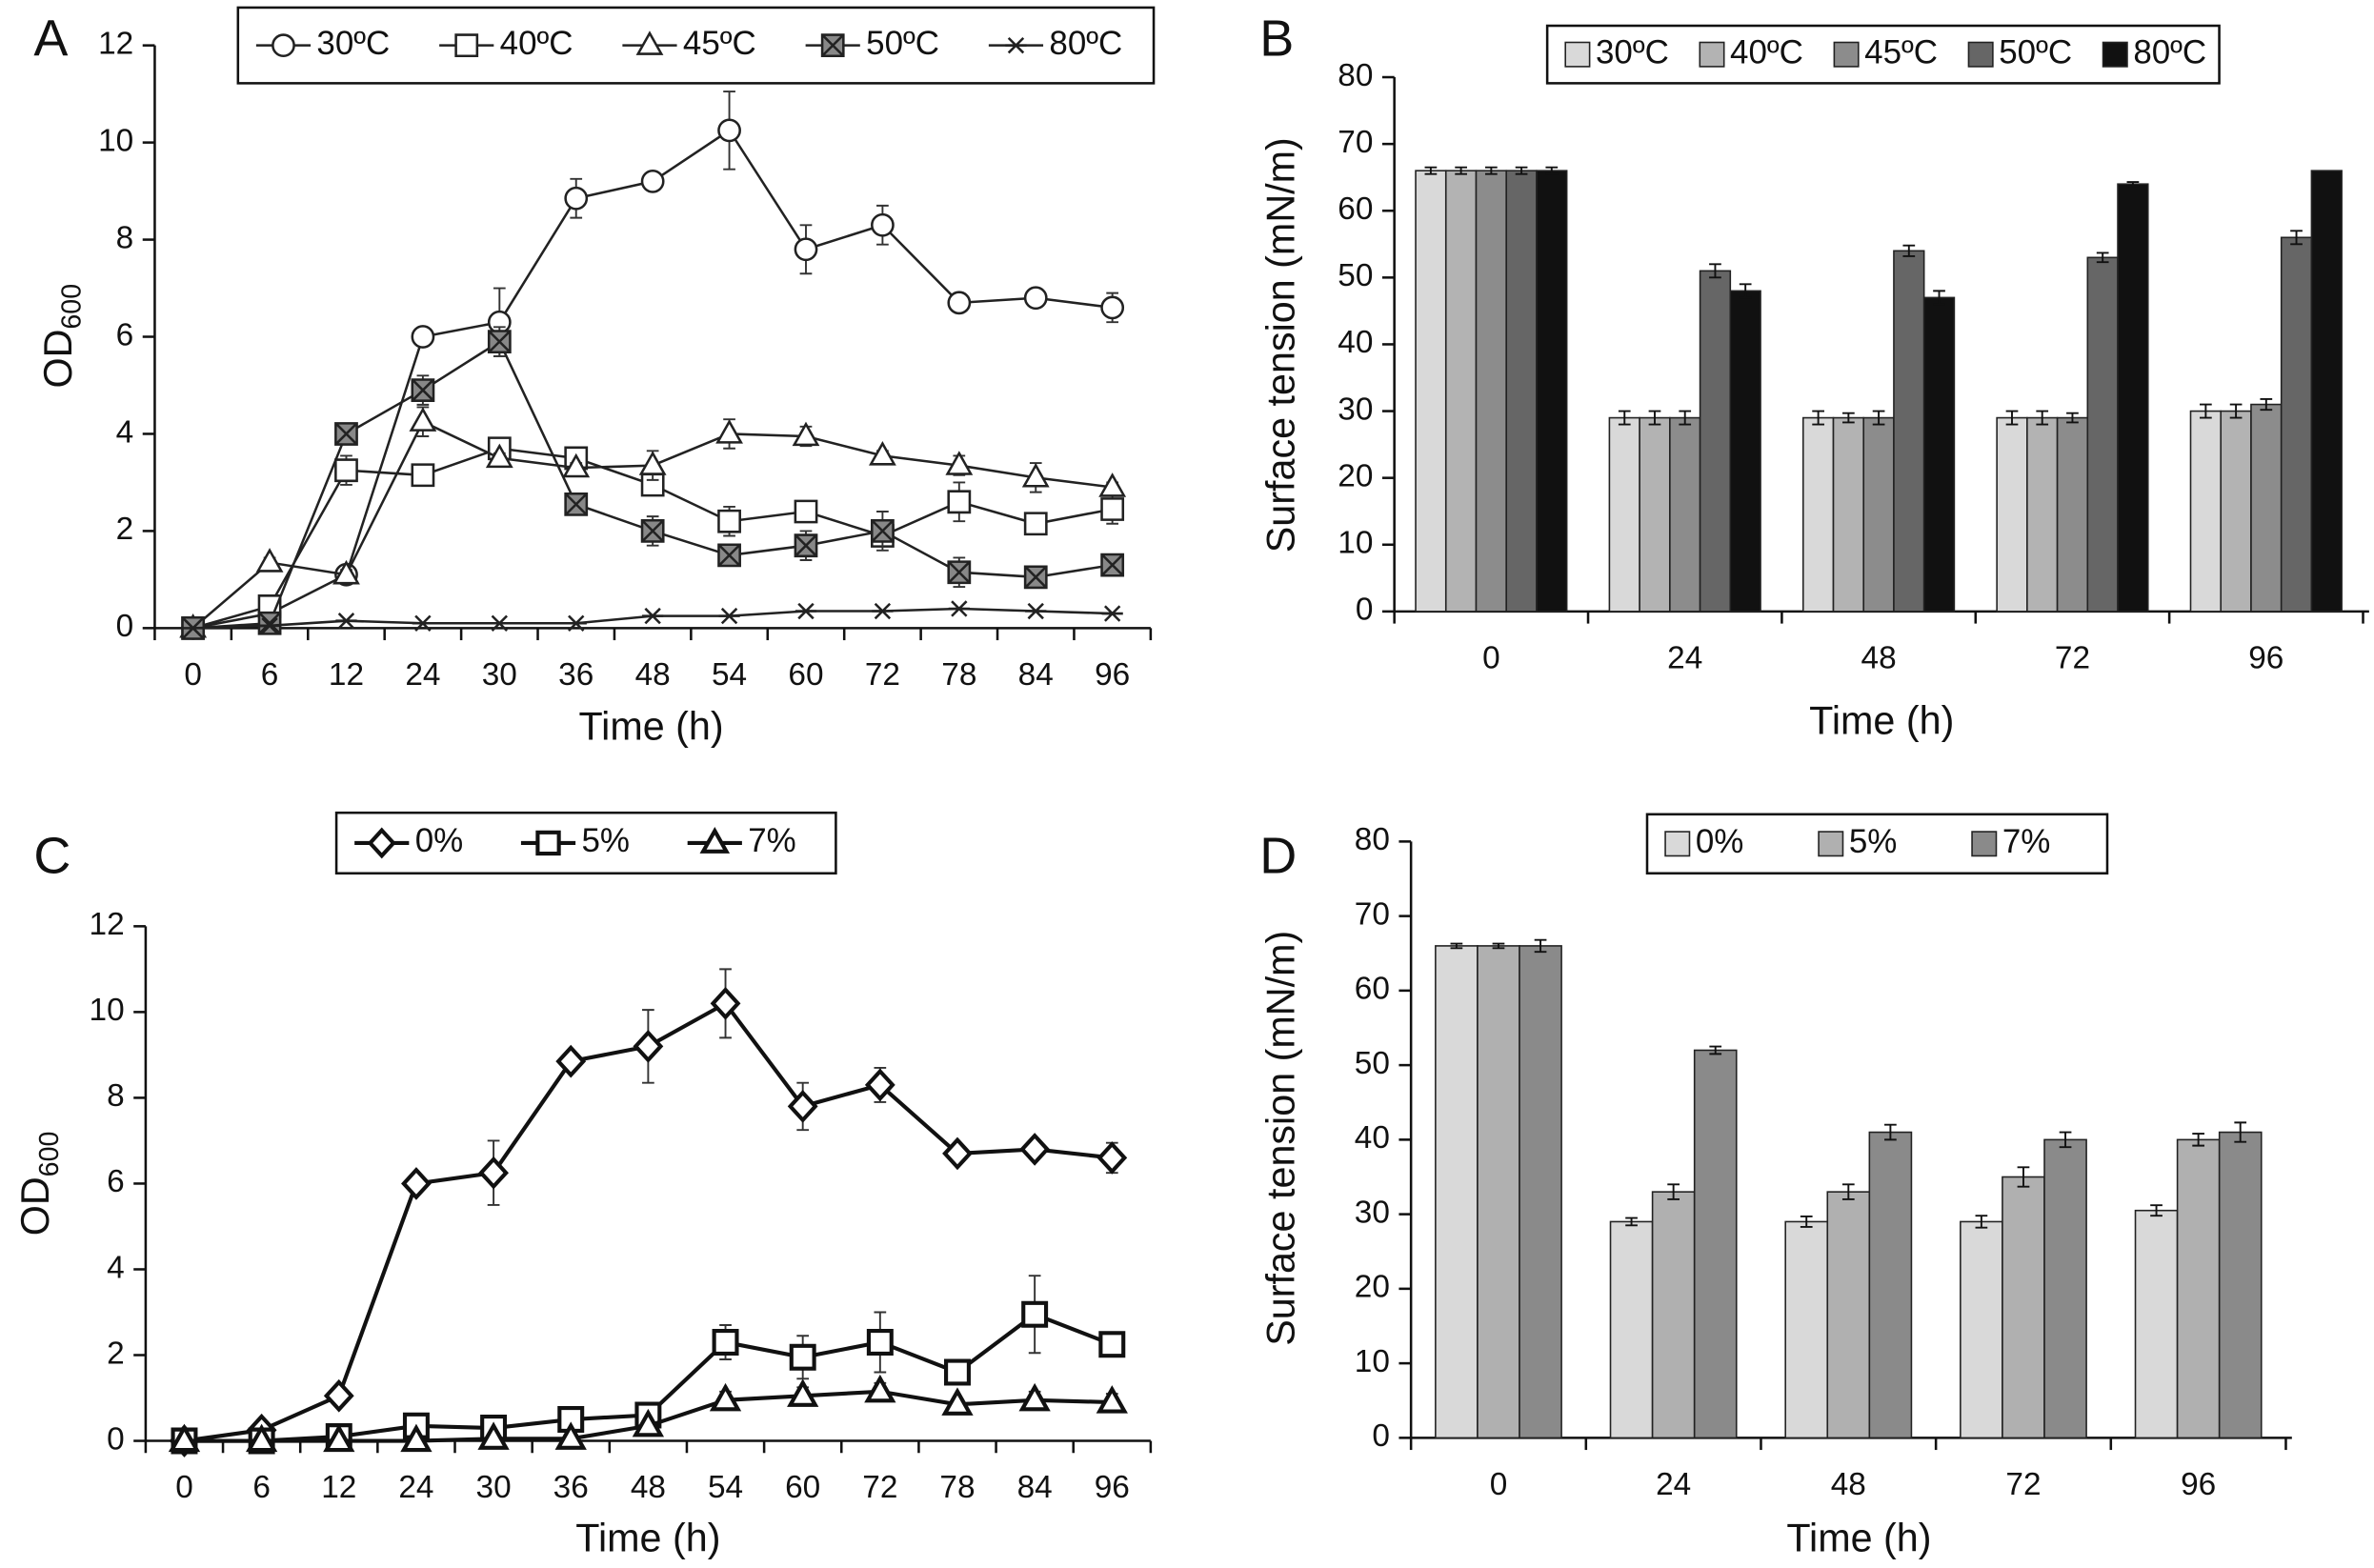  What do you see at coordinates (116, 1267) in the screenshot?
I see `y-tick-label: 4` at bounding box center [116, 1267].